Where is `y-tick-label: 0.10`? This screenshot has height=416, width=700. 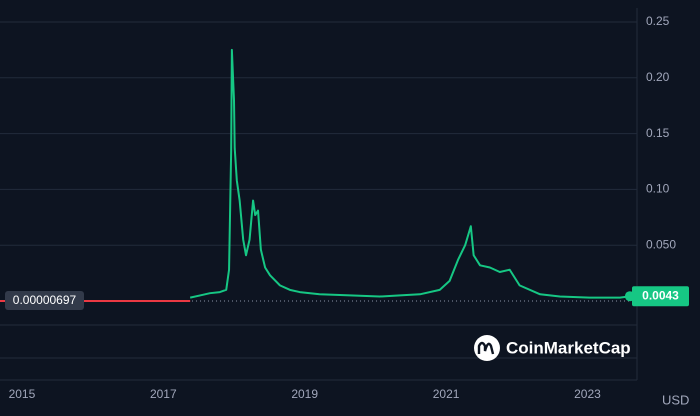 y-tick-label: 0.10 is located at coordinates (658, 189).